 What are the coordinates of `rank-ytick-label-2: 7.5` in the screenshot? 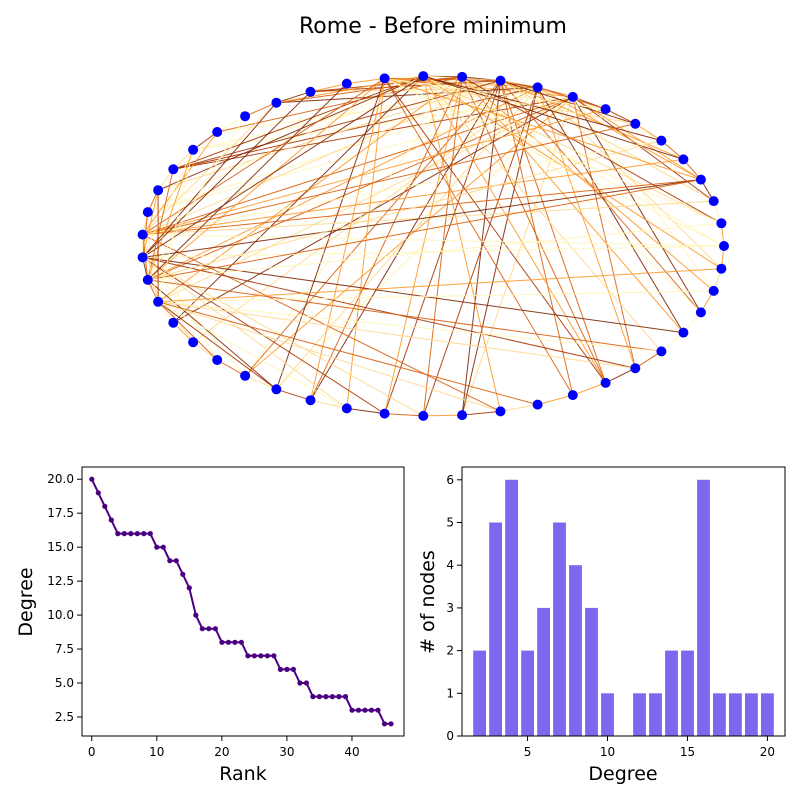 It's located at (64, 649).